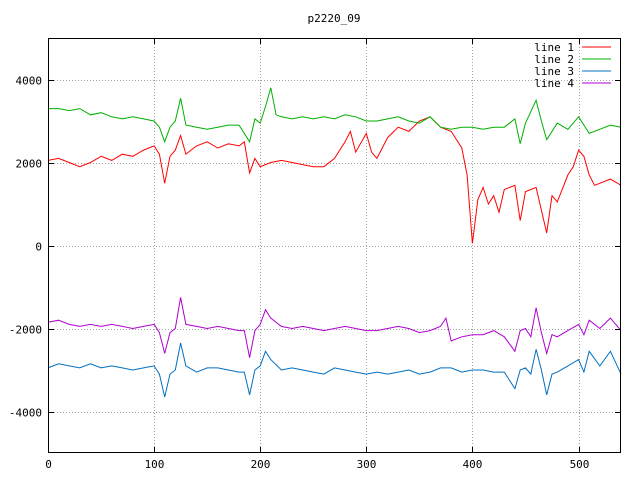 This screenshot has width=640, height=480. What do you see at coordinates (48, 464) in the screenshot?
I see `x-tick-label: 0` at bounding box center [48, 464].